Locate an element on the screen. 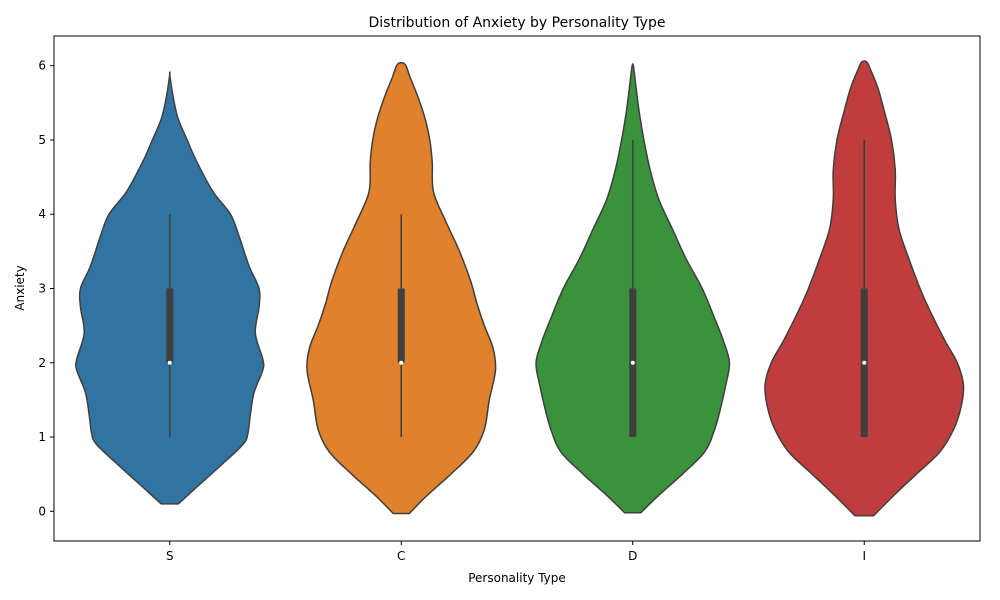 The height and width of the screenshot is (600, 1000). y-tick-label: 2 is located at coordinates (42, 363).